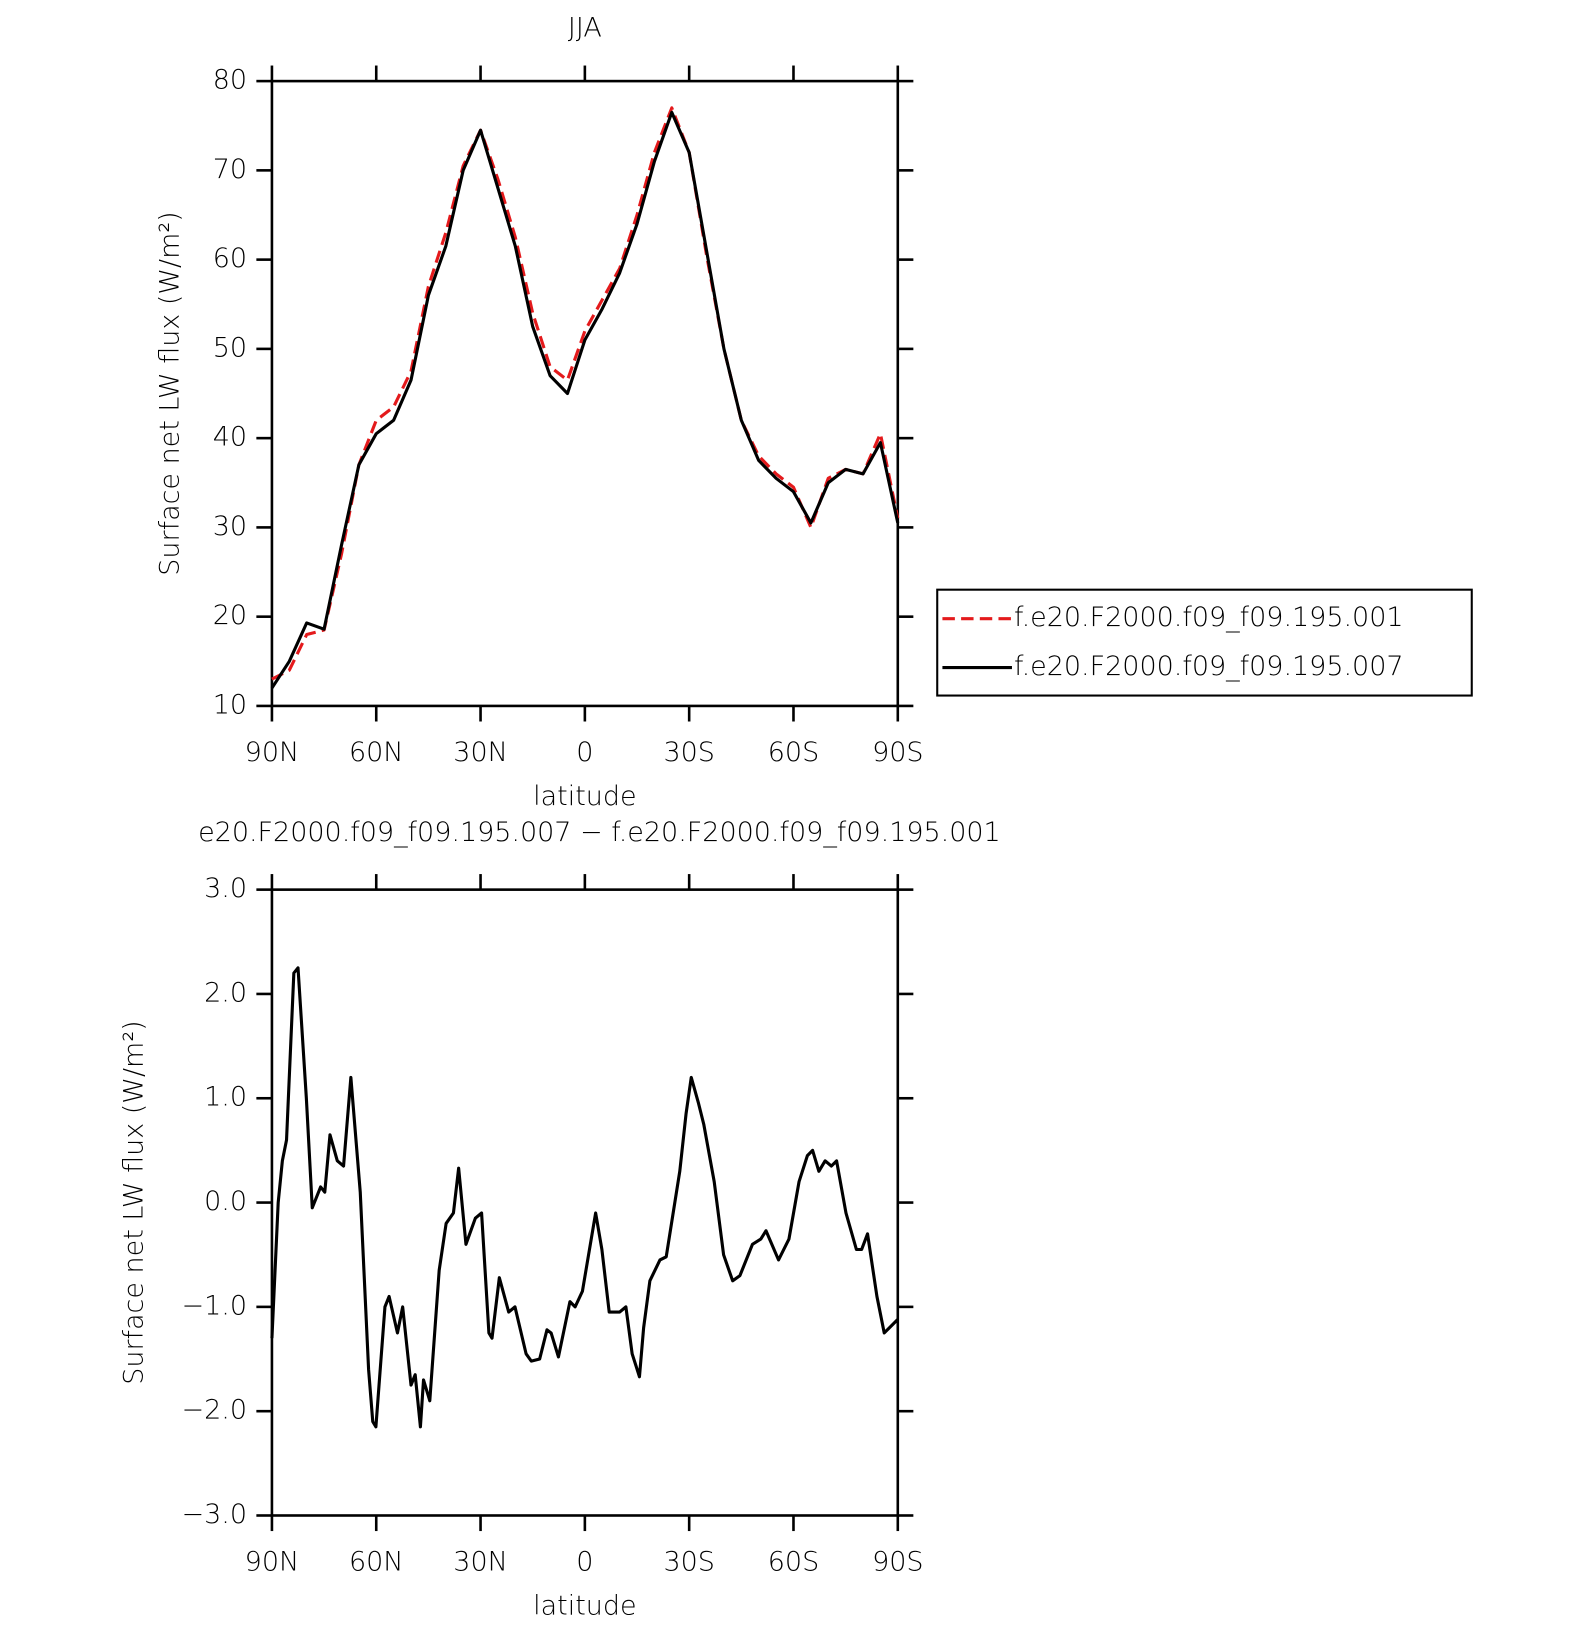  Describe the element at coordinates (230, 169) in the screenshot. I see `y-tick-label: 70` at that location.